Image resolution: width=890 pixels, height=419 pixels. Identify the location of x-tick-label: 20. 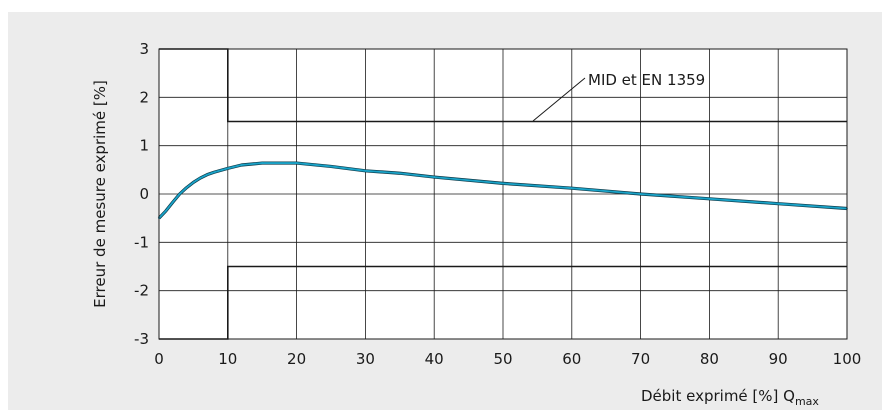
(296, 359).